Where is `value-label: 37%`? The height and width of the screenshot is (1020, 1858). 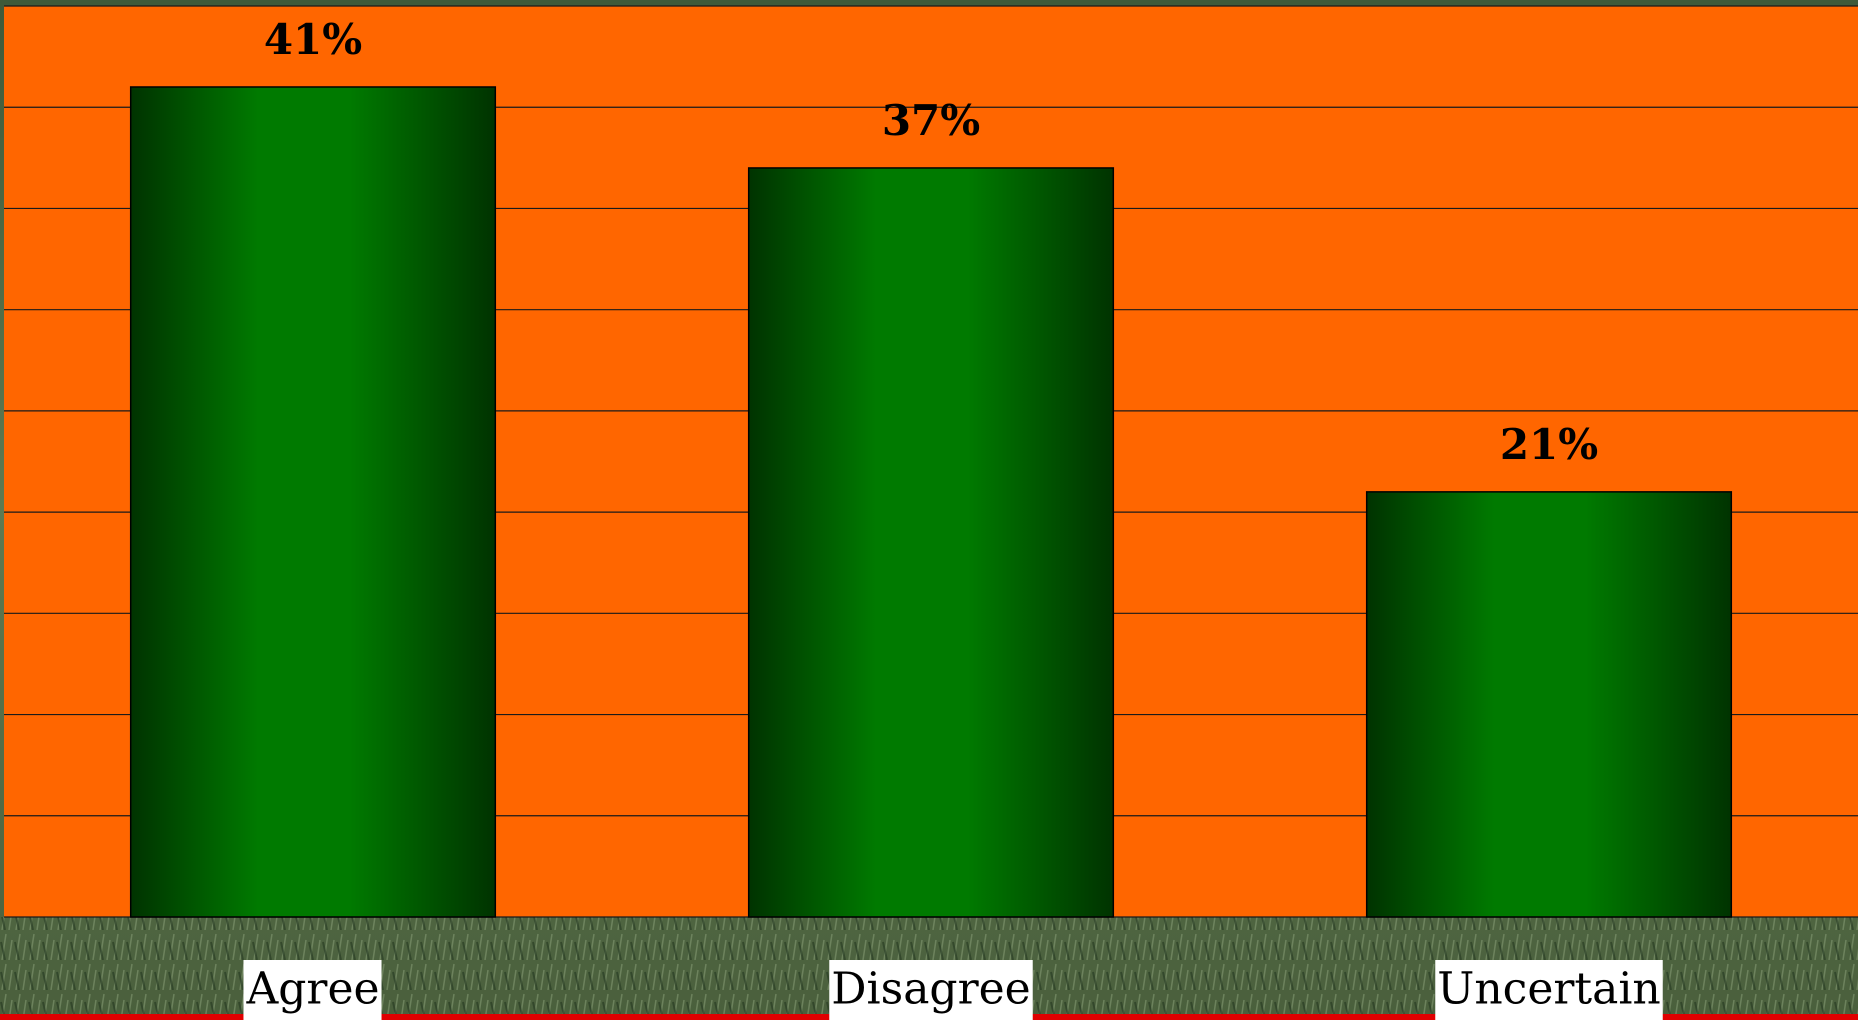 value-label: 37% is located at coordinates (931, 120).